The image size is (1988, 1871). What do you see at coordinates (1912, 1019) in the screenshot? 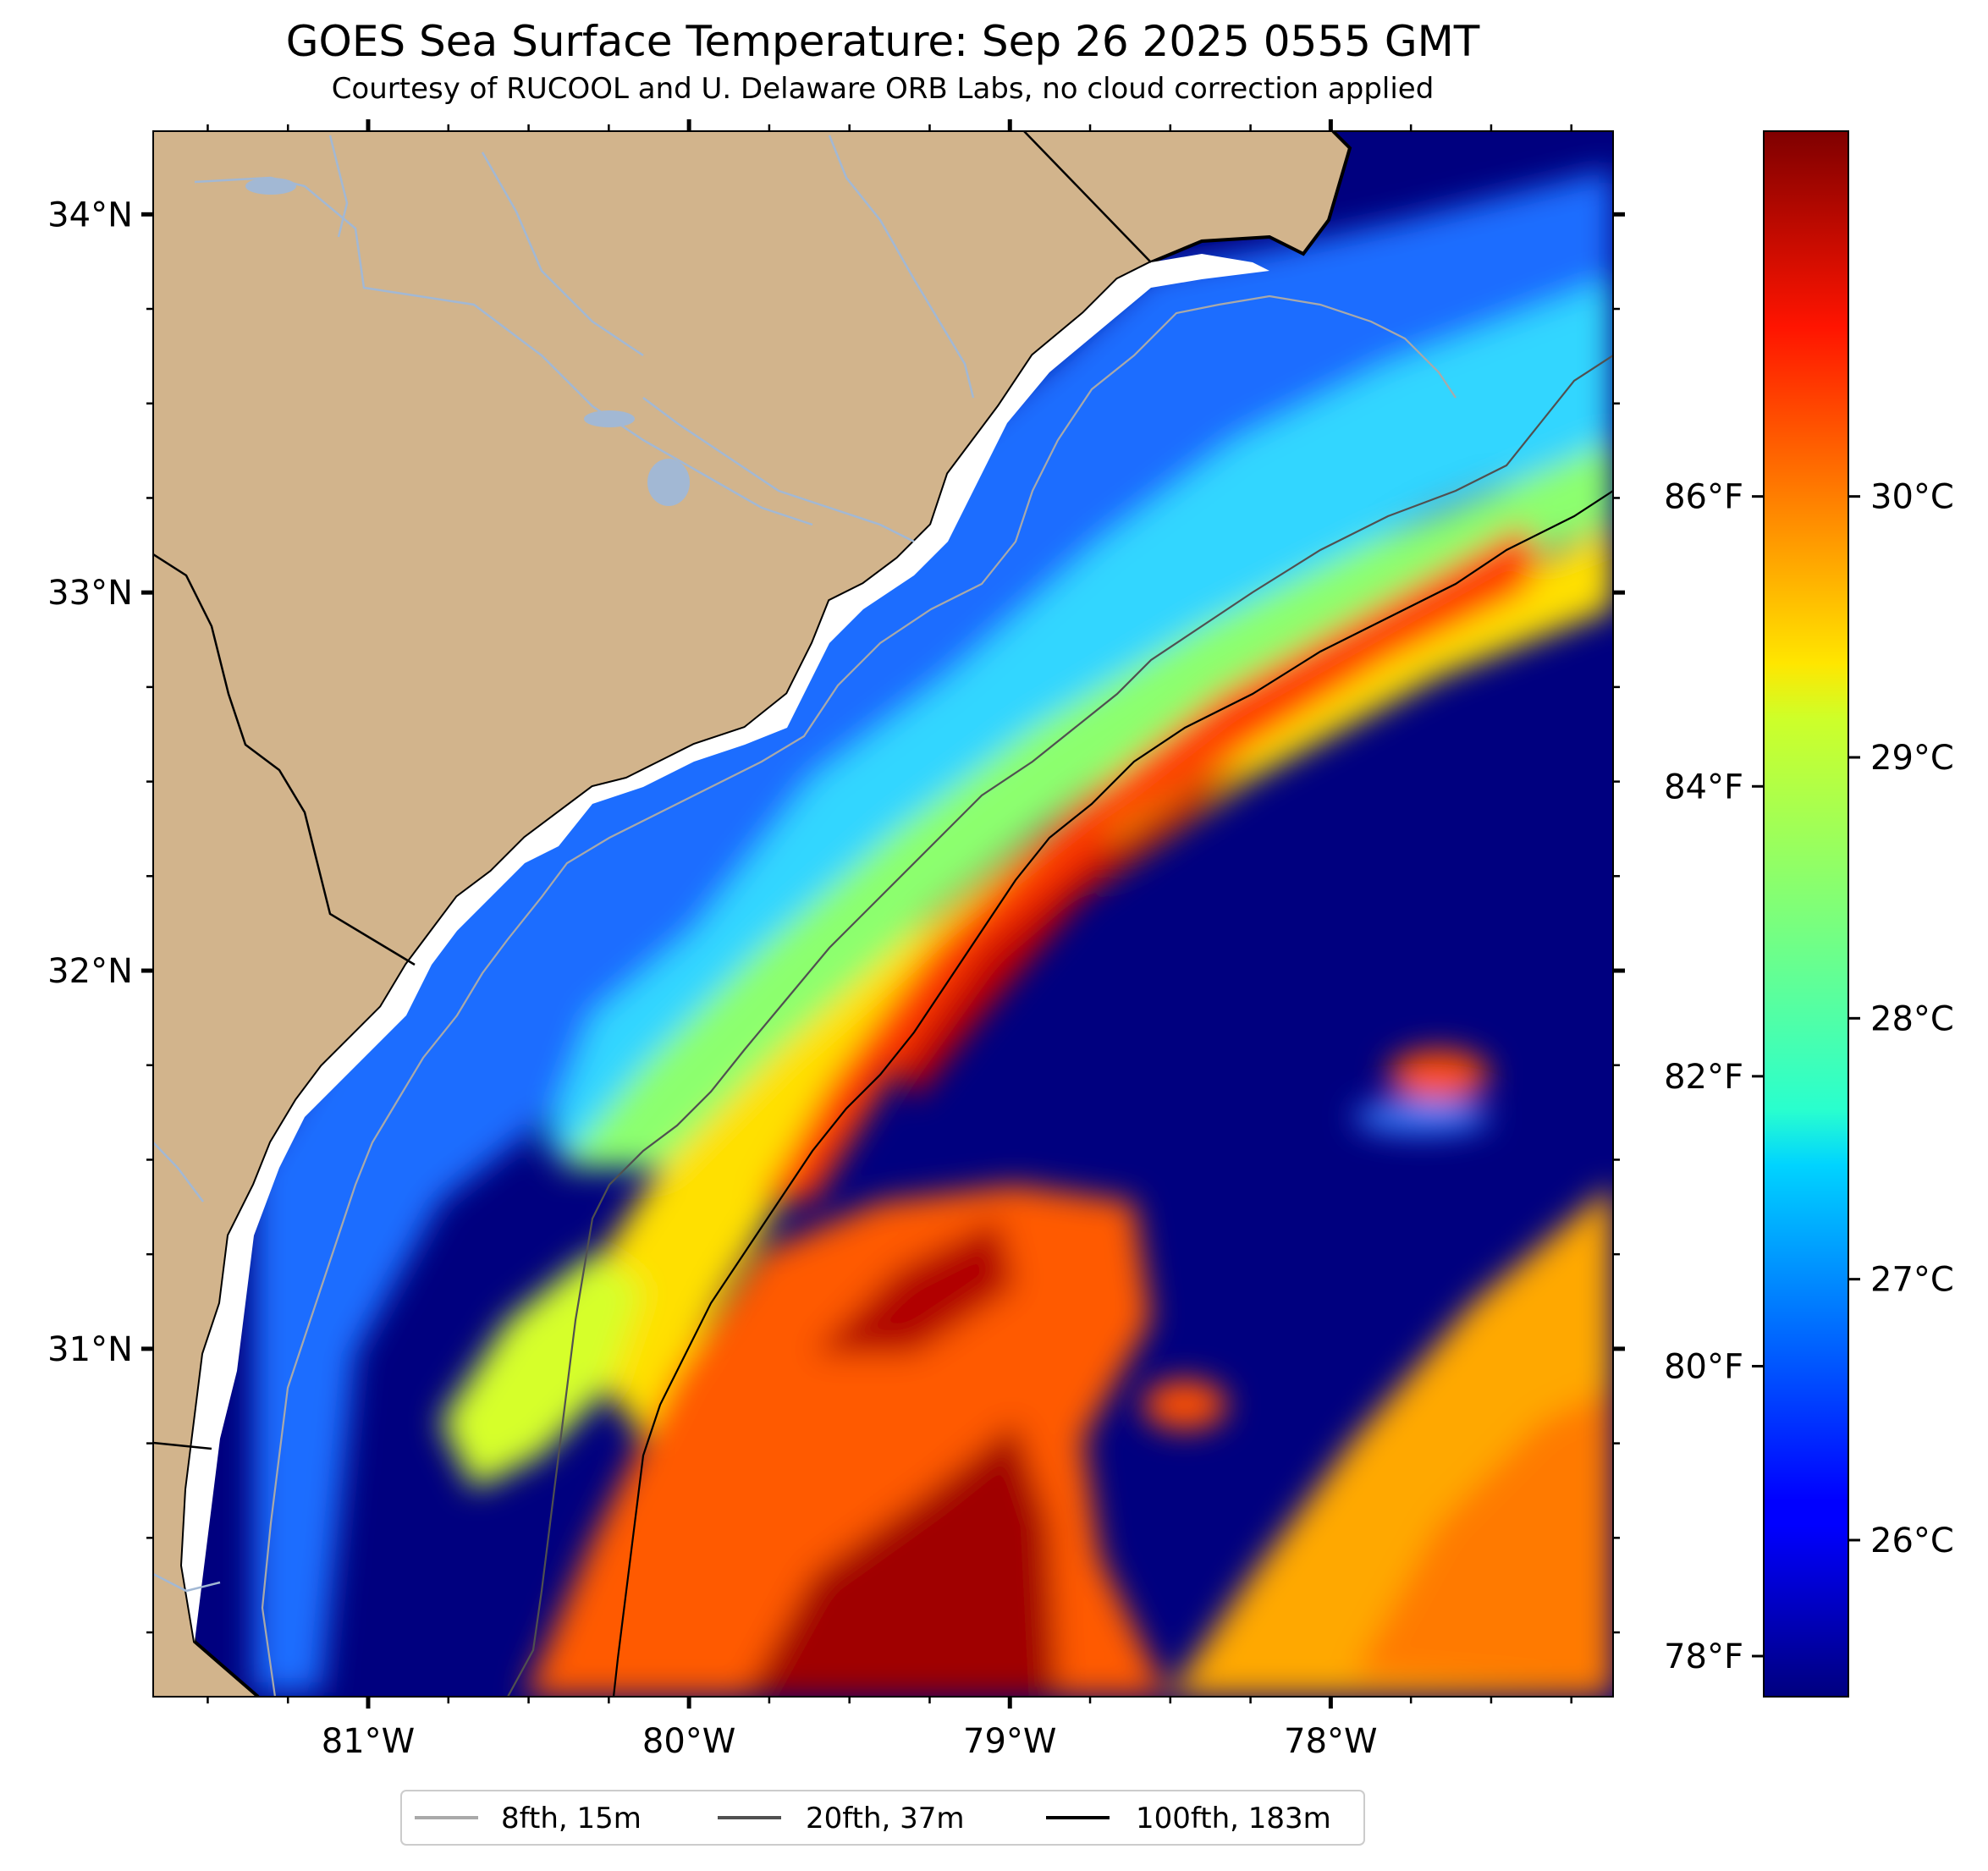
I see `celsius-tick-label: 28°C` at bounding box center [1912, 1019].